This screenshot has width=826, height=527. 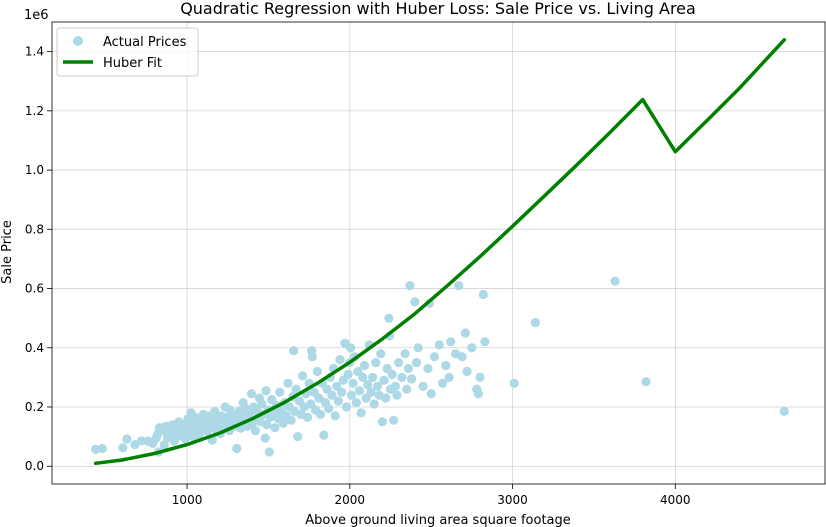 What do you see at coordinates (350, 500) in the screenshot?
I see `x-tick-label: 2000` at bounding box center [350, 500].